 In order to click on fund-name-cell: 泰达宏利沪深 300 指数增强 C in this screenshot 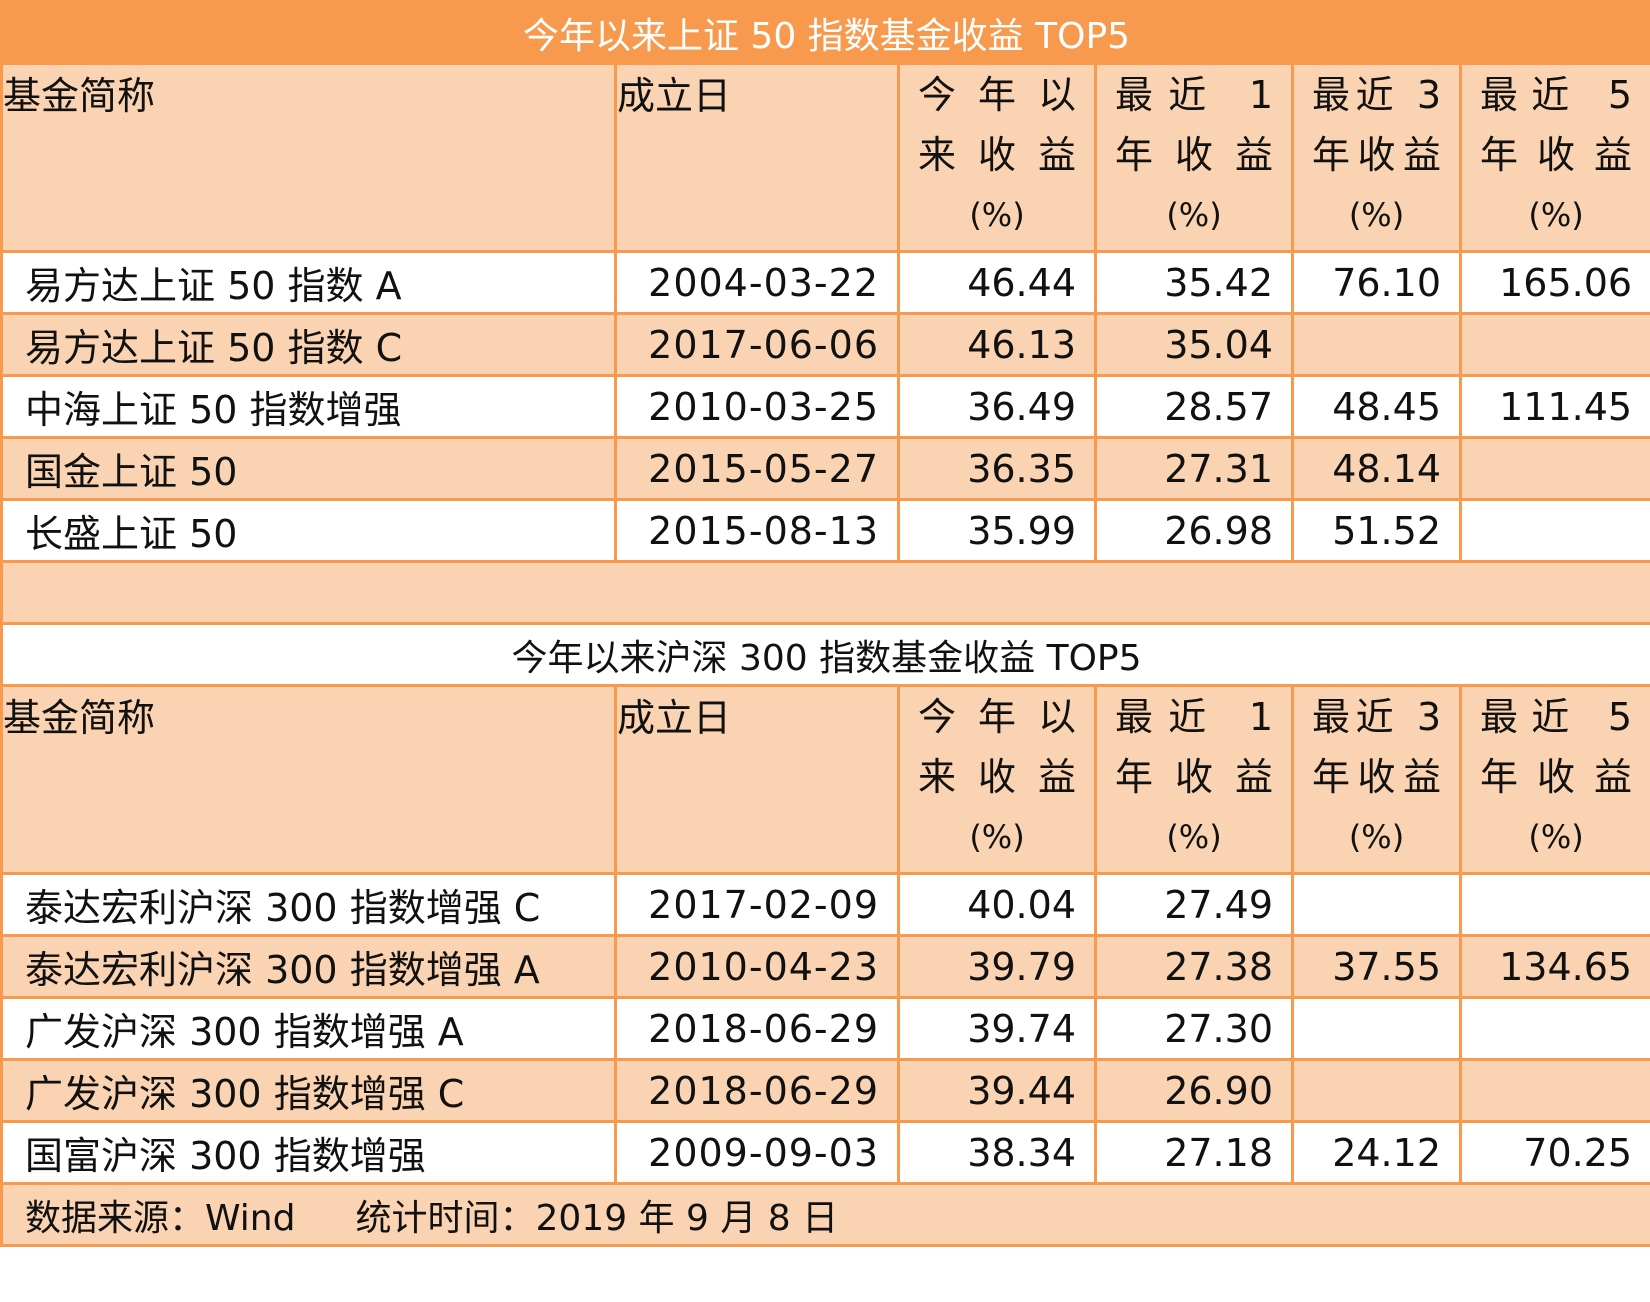, I will do `click(308, 904)`.